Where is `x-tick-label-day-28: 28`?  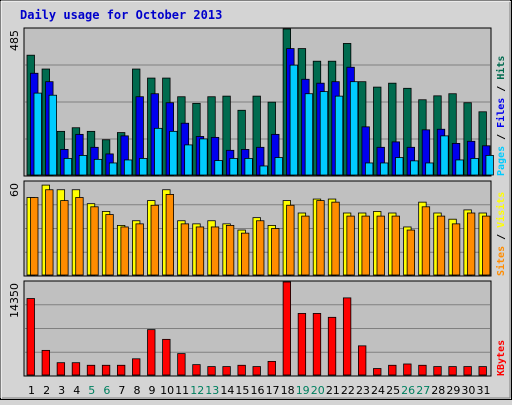 x-tick-label-day-28: 28 is located at coordinates (438, 390).